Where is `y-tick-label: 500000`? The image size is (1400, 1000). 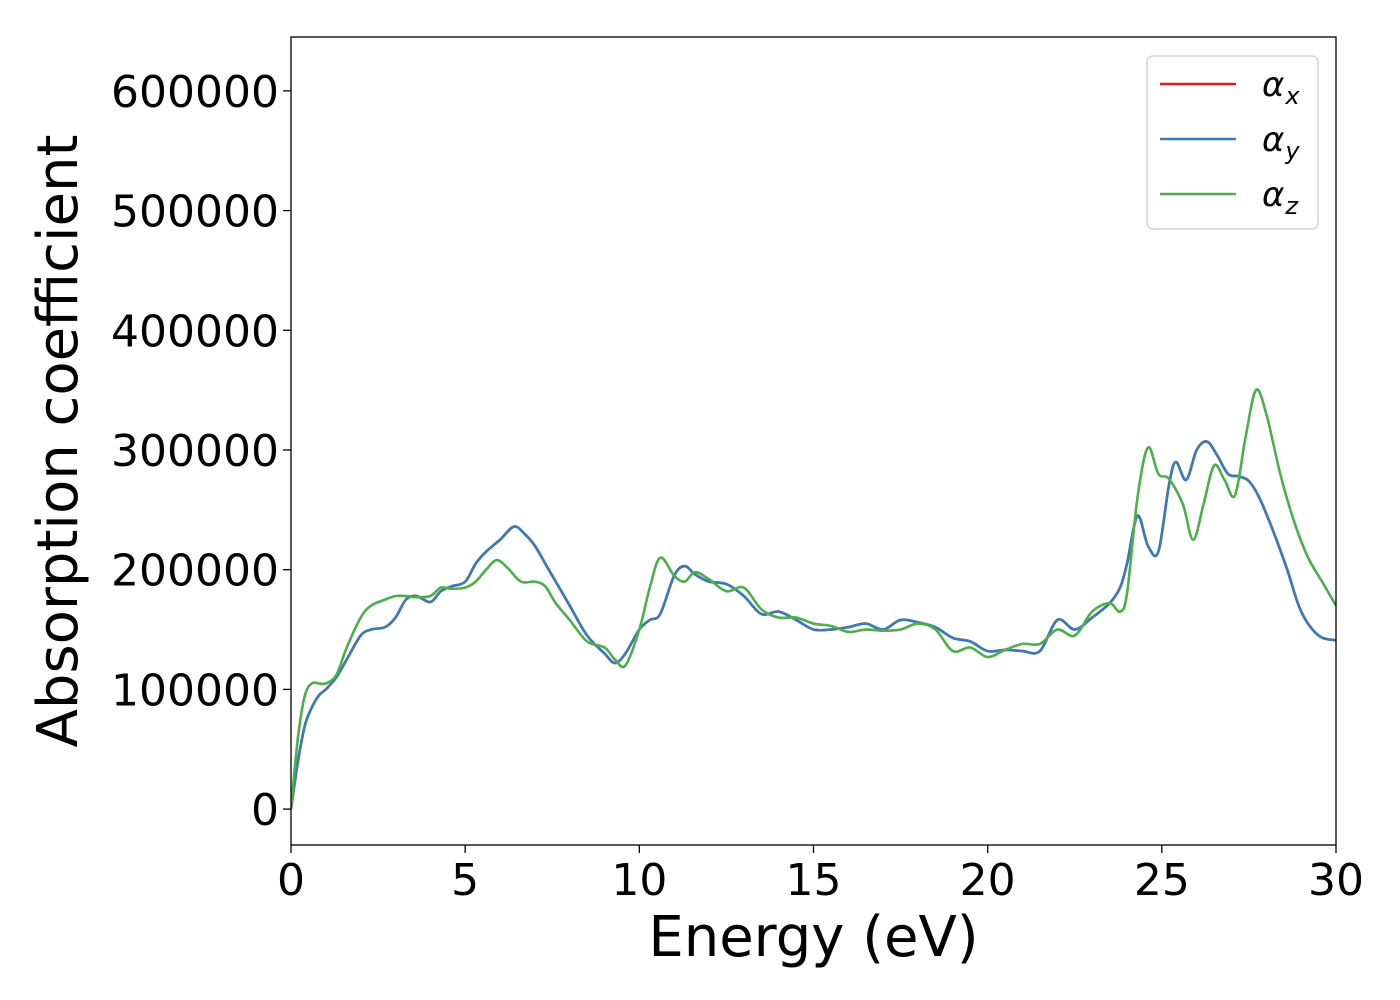 y-tick-label: 500000 is located at coordinates (195, 212).